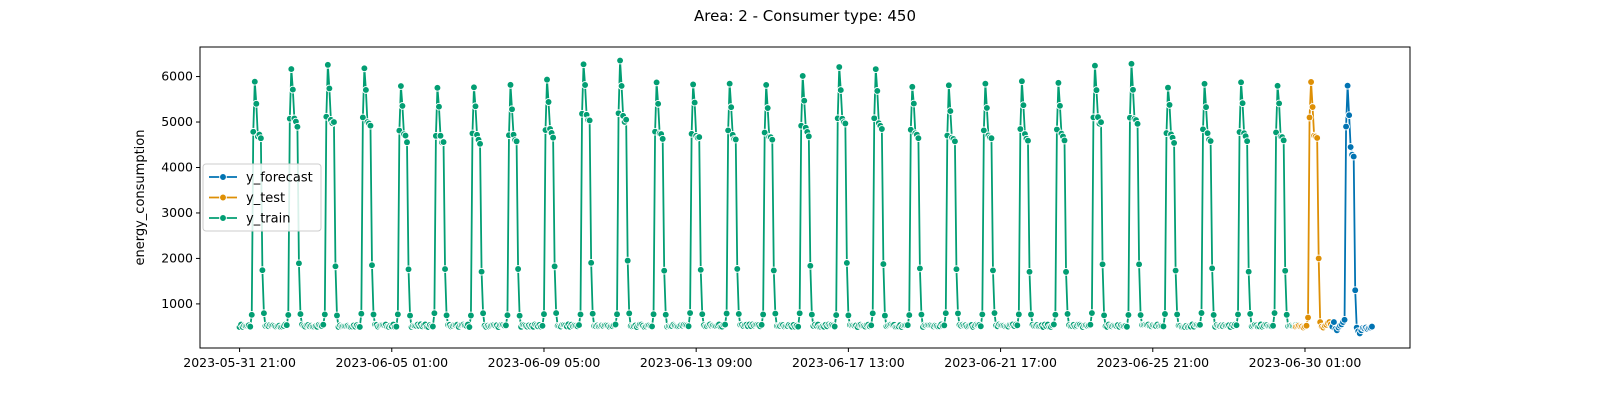  I want to click on legend-box, so click(262, 197).